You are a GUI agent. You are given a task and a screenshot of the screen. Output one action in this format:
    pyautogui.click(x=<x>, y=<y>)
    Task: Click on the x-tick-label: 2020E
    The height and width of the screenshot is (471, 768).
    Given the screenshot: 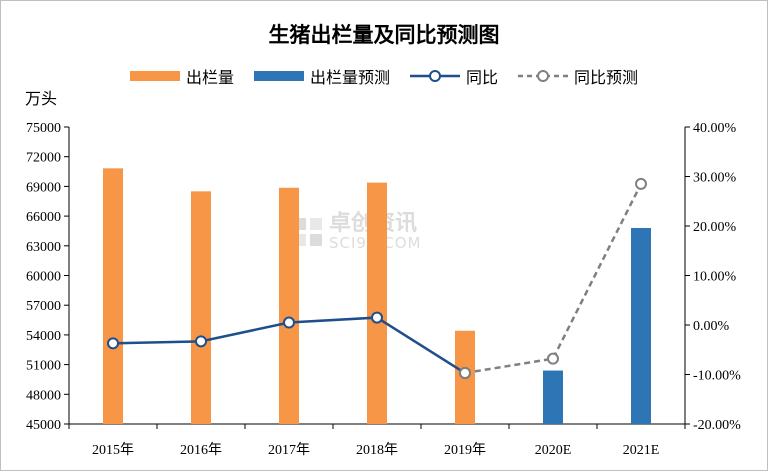 What is the action you would take?
    pyautogui.click(x=553, y=450)
    